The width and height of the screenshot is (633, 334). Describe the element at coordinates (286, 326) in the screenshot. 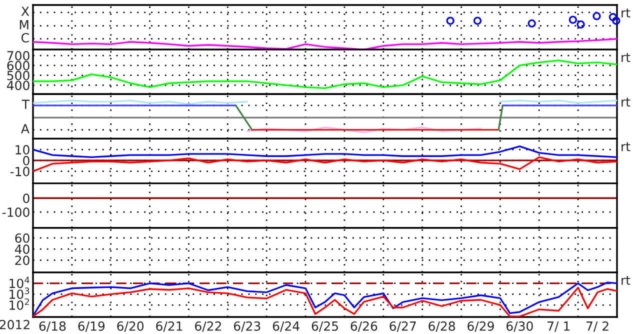

I see `x-tick-label: 6/24` at that location.